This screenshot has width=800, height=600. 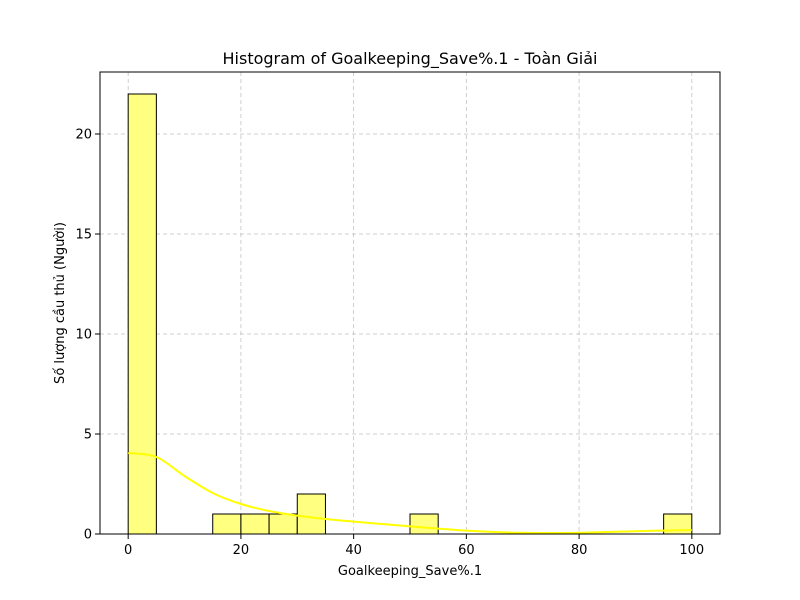 What do you see at coordinates (466, 550) in the screenshot?
I see `x-tick-label: 60` at bounding box center [466, 550].